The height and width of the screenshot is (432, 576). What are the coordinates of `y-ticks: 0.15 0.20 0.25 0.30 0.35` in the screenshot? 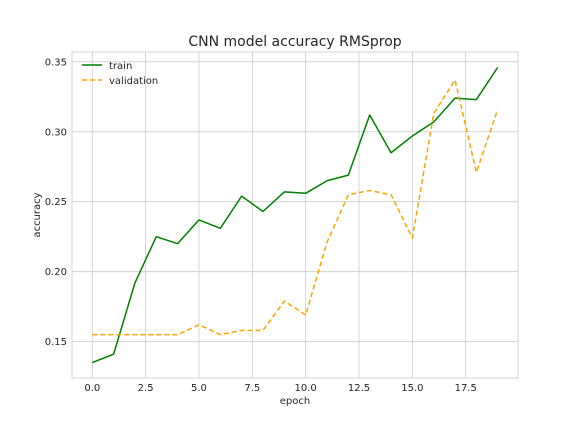 It's located at (56, 202).